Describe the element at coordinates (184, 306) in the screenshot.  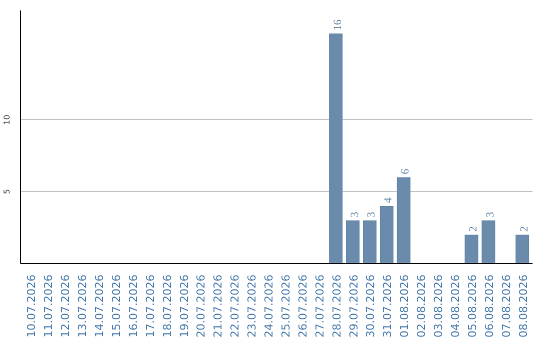
I see `x-tick-label: 19.07.2026` at that location.